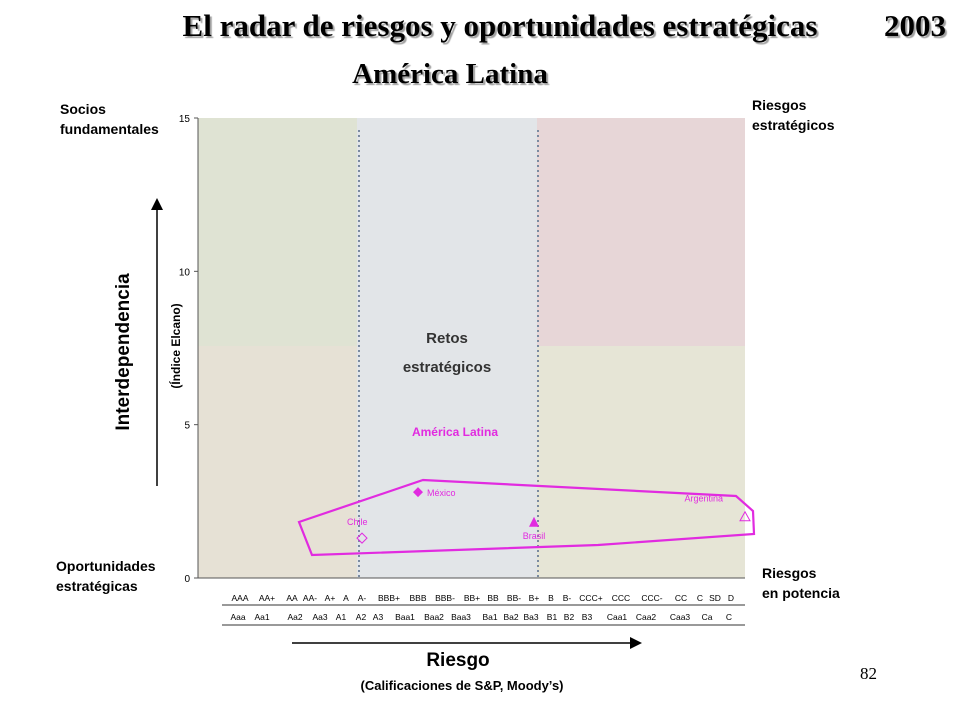  I want to click on slide-subtitle: América Latina, so click(450, 74).